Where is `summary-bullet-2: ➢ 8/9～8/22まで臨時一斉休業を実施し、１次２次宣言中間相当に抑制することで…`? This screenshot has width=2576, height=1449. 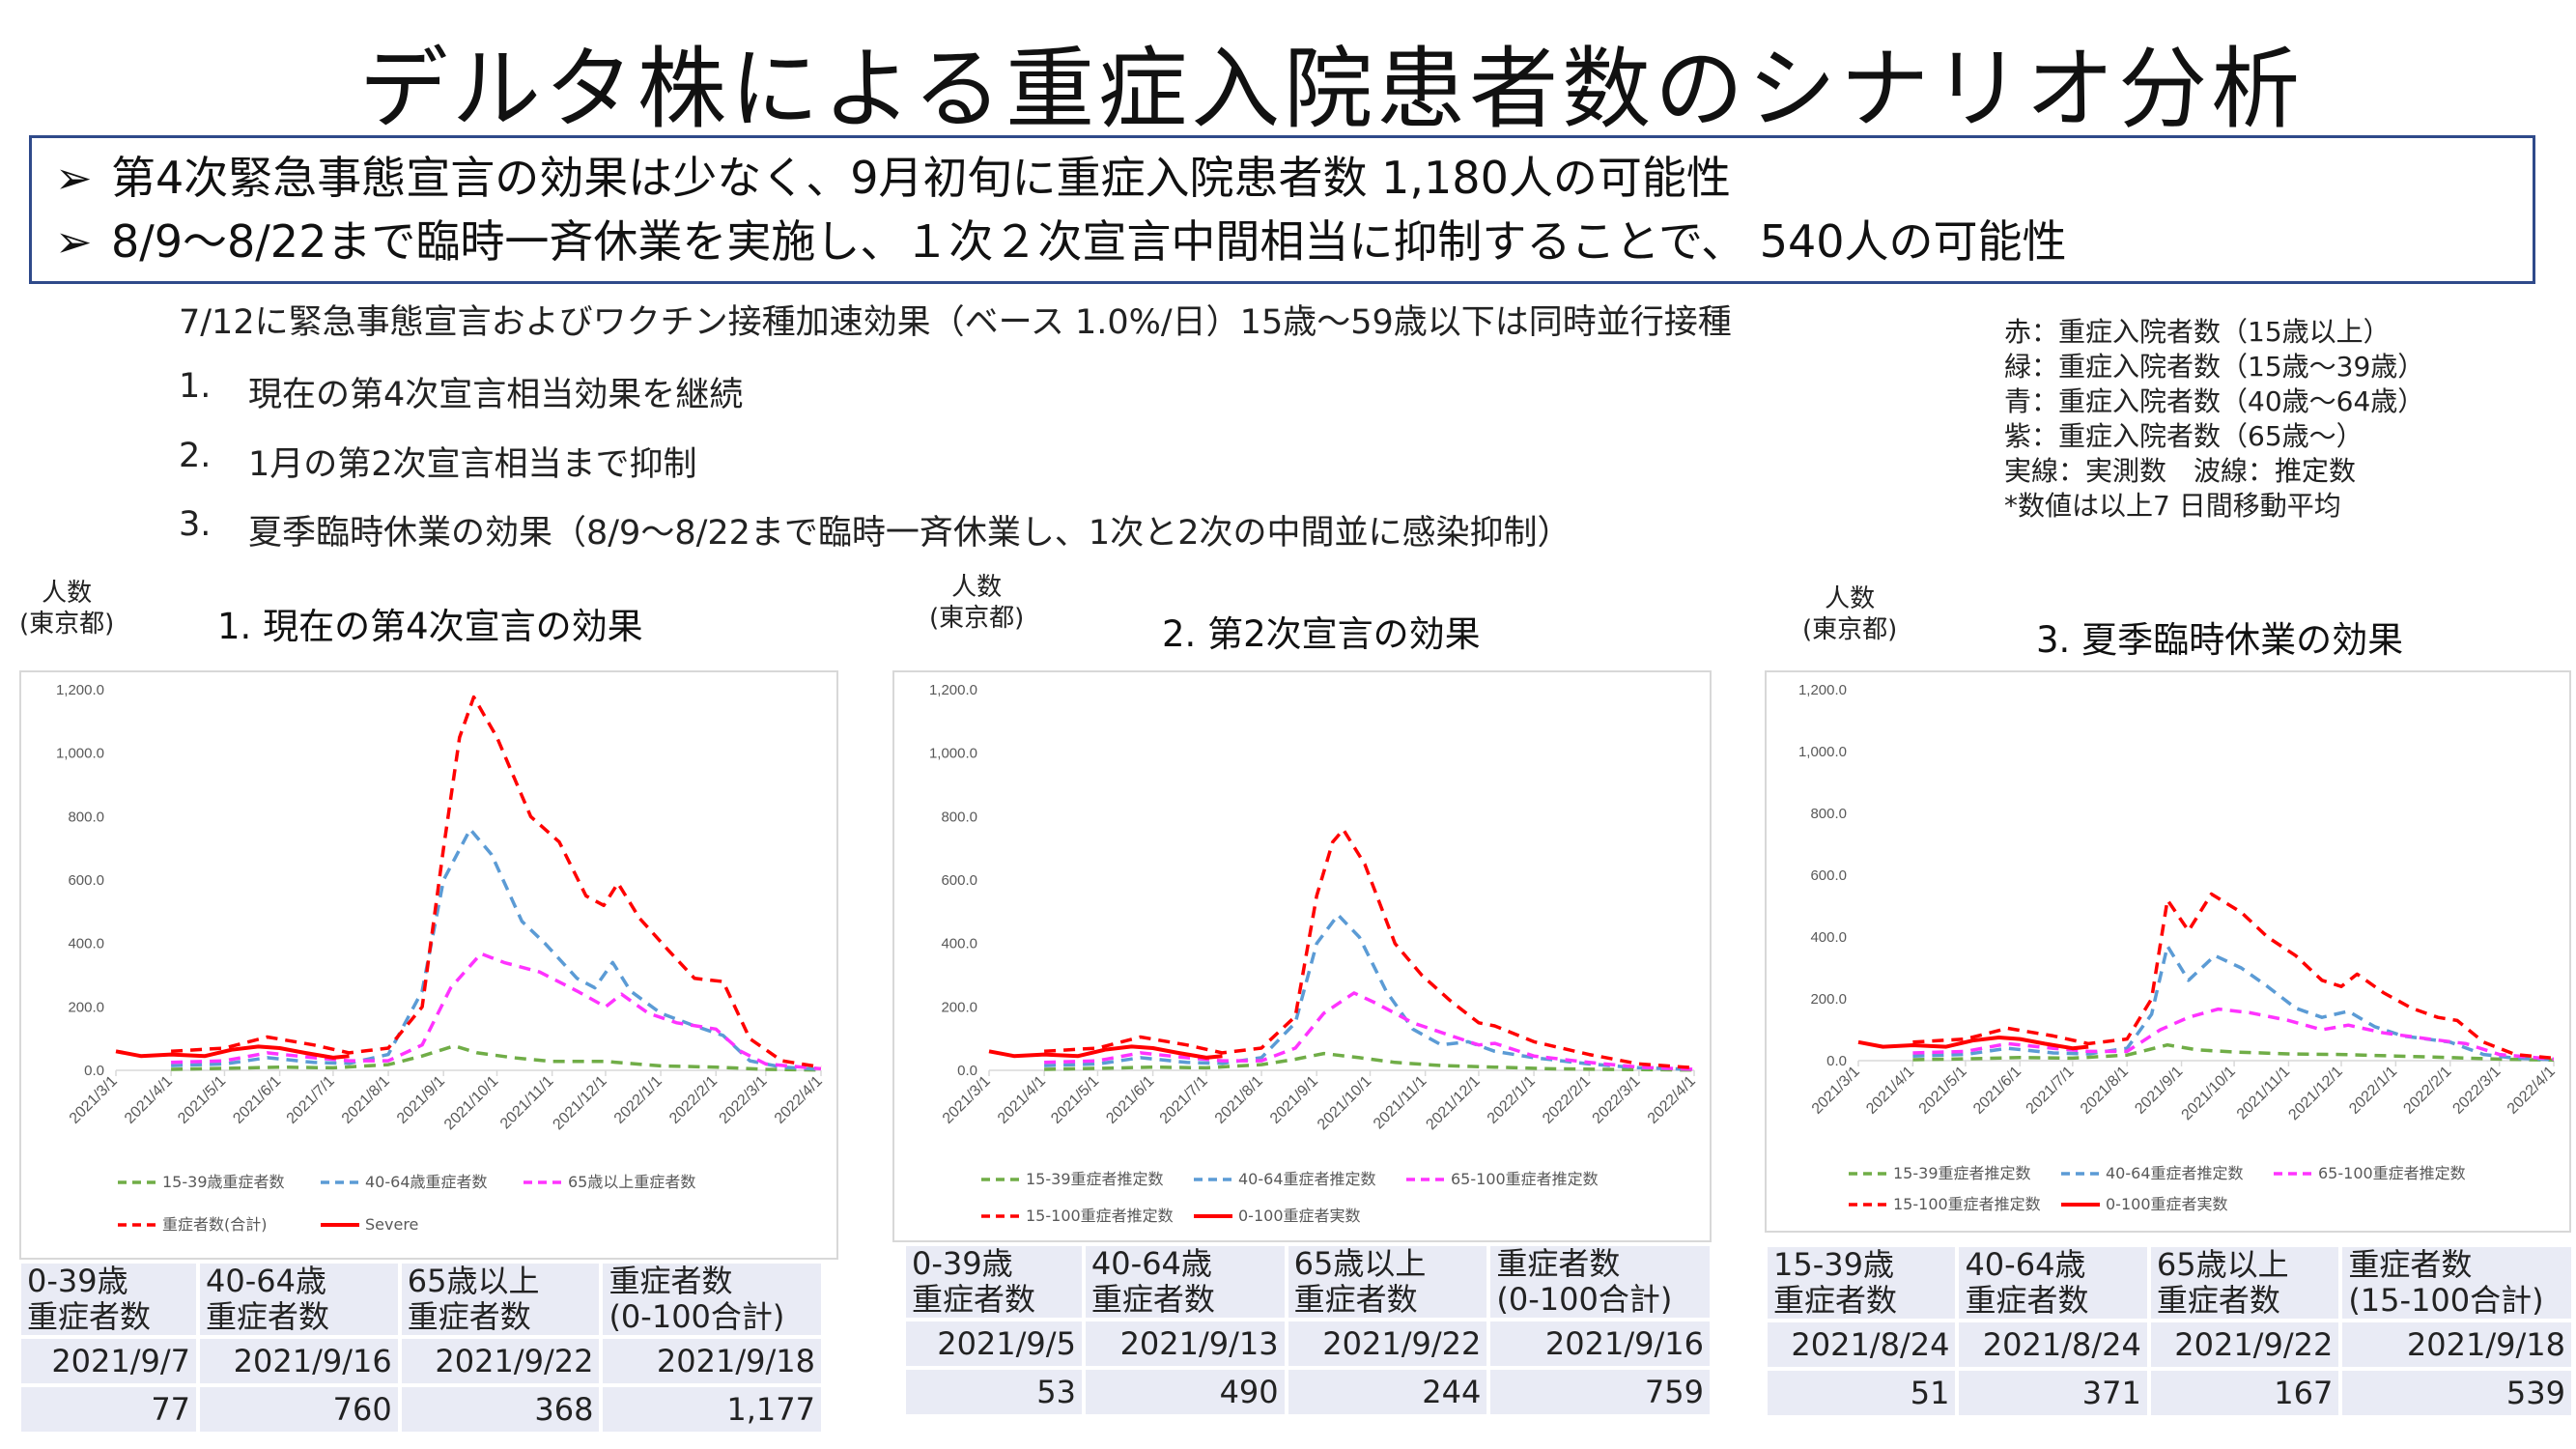
summary-bullet-2: ➢ 8/9～8/22まで臨時一斉休業を実施し、１次２次宣言中間相当に抑制することで… is located at coordinates (1294, 241).